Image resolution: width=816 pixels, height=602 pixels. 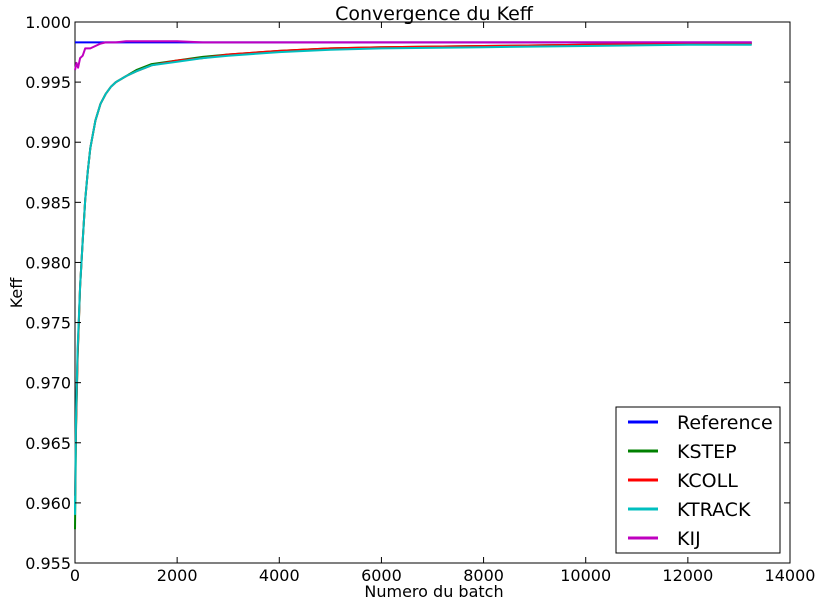 What do you see at coordinates (48, 503) in the screenshot?
I see `y-tick-label: 0.960` at bounding box center [48, 503].